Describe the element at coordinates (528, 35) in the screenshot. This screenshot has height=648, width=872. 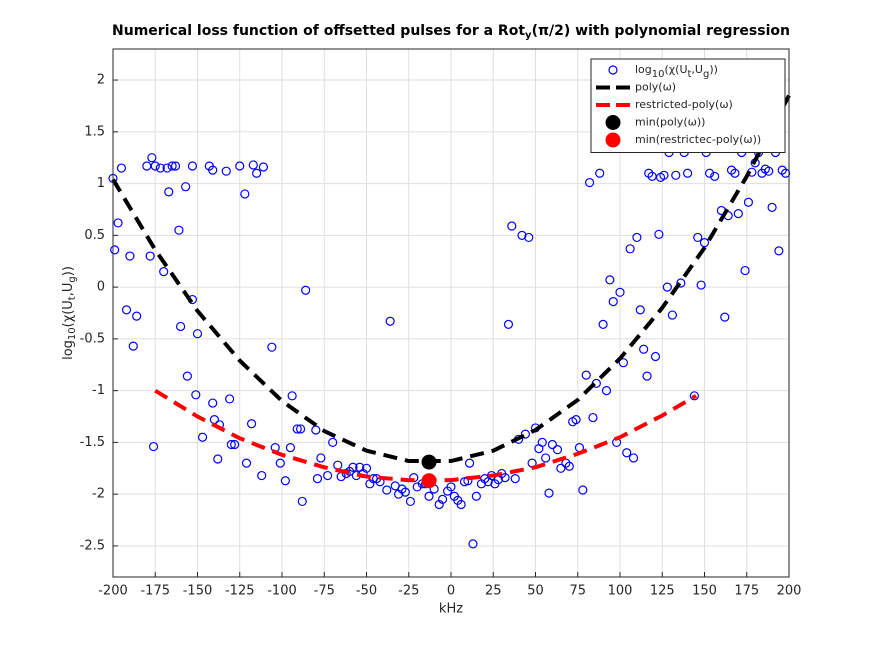
I see `subscript: y` at that location.